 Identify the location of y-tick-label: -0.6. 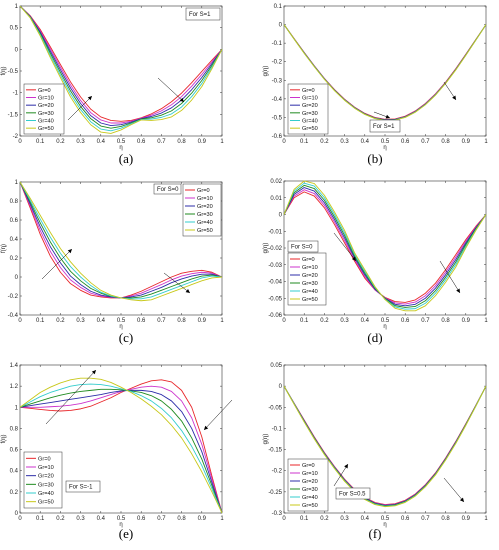
(277, 137).